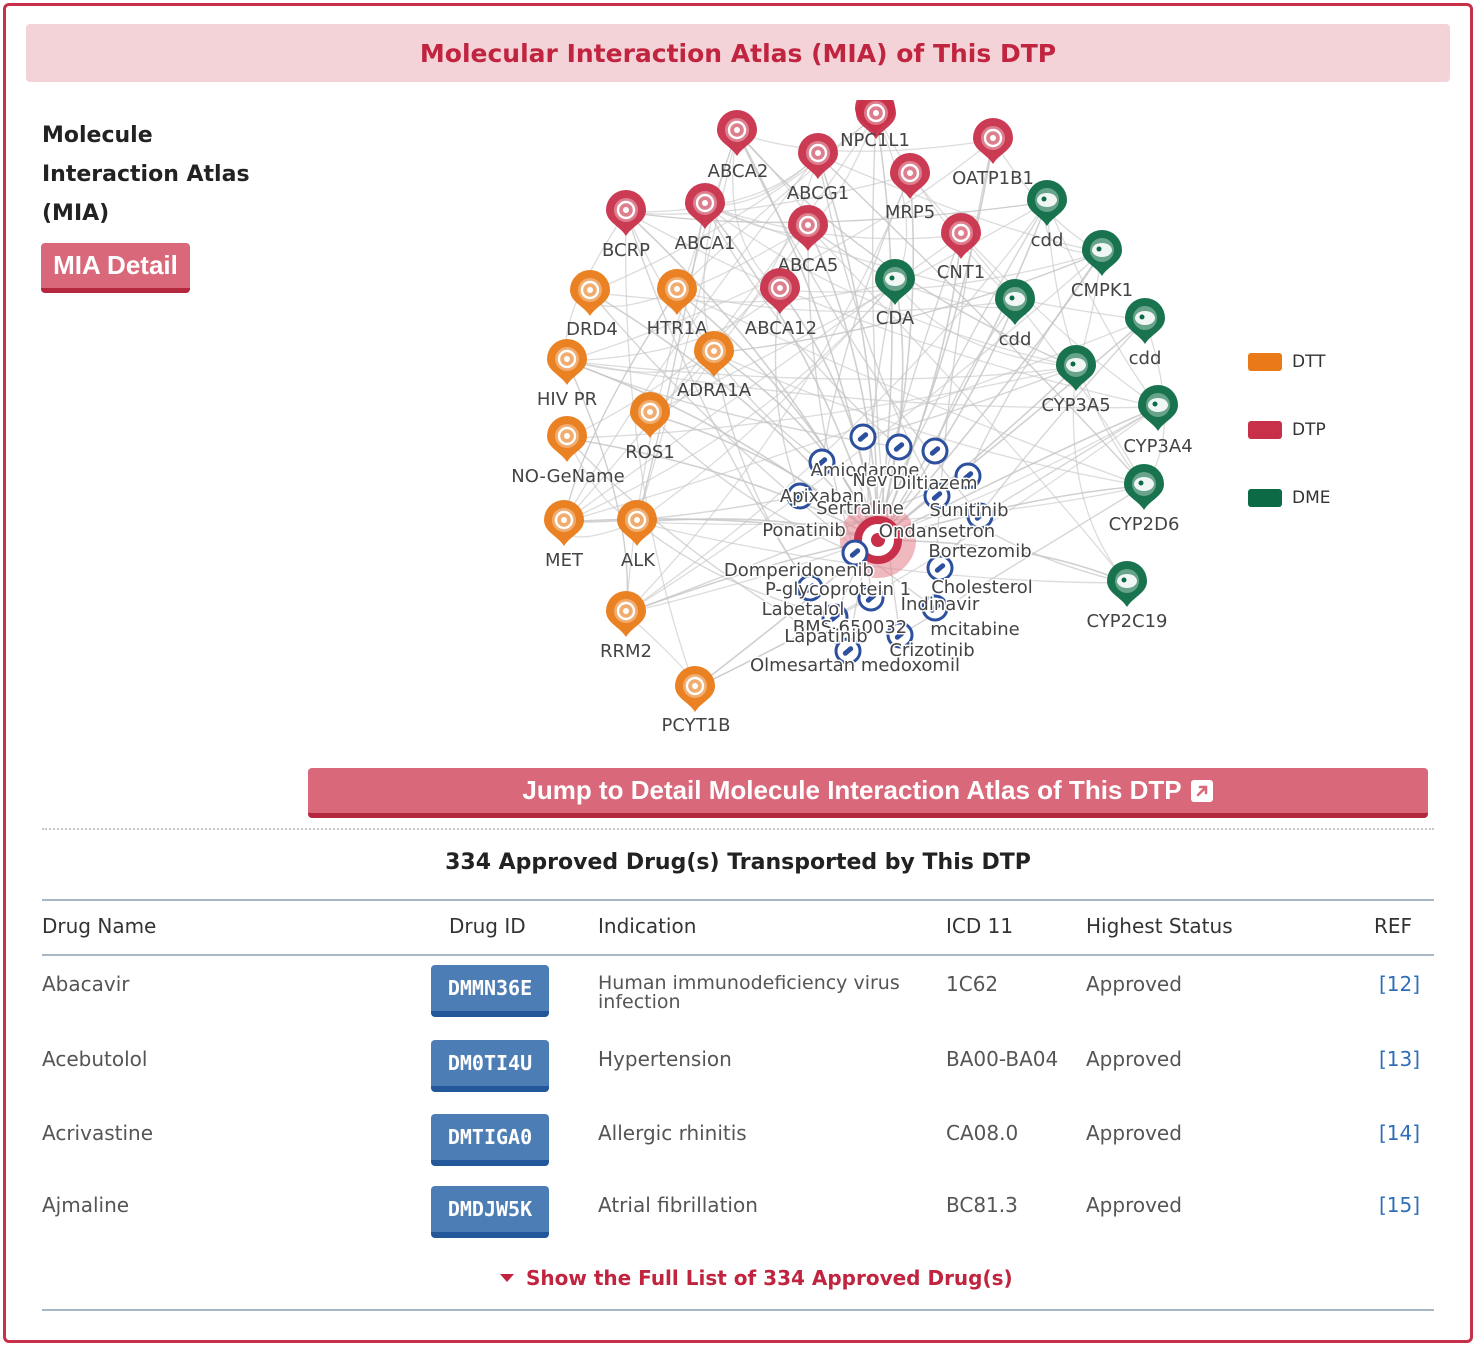 This screenshot has width=1476, height=1358. I want to click on drug-name: Abacavir, so click(86, 984).